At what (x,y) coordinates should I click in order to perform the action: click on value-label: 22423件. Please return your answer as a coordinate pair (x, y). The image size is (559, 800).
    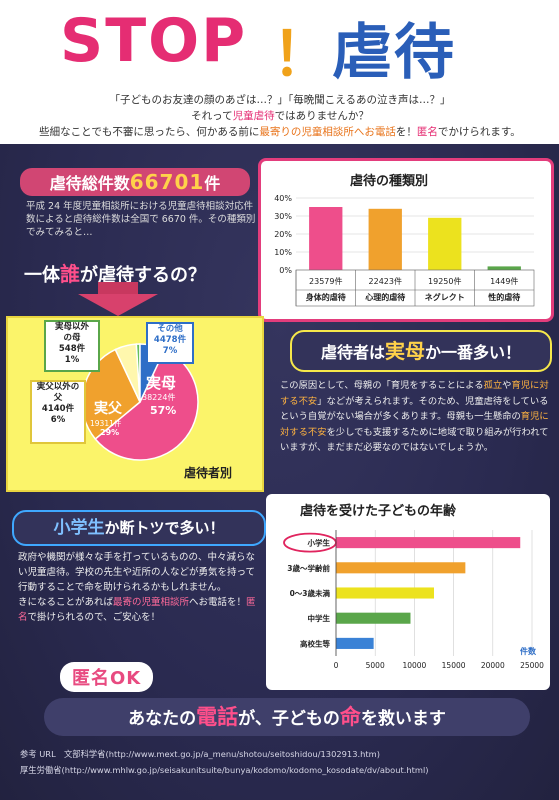
    Looking at the image, I should click on (385, 281).